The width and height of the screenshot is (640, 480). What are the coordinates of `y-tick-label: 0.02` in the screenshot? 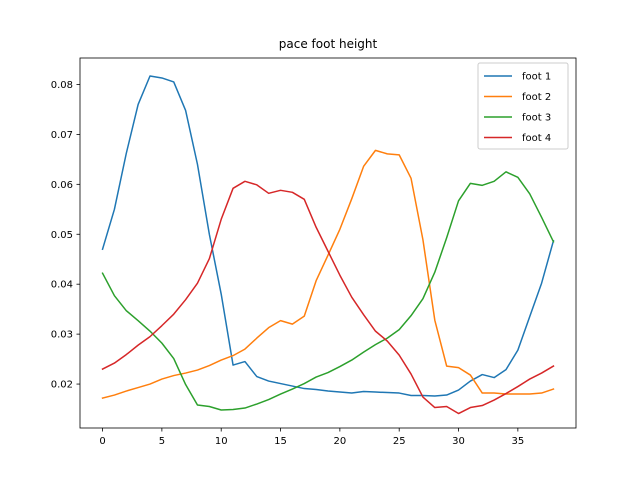 It's located at (62, 385).